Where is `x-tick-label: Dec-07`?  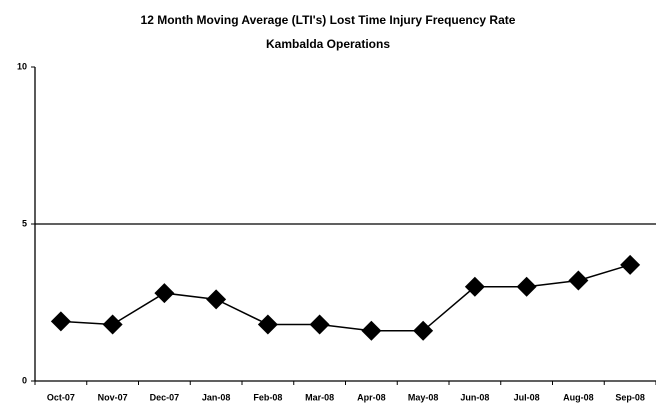
x-tick-label: Dec-07 is located at coordinates (165, 397).